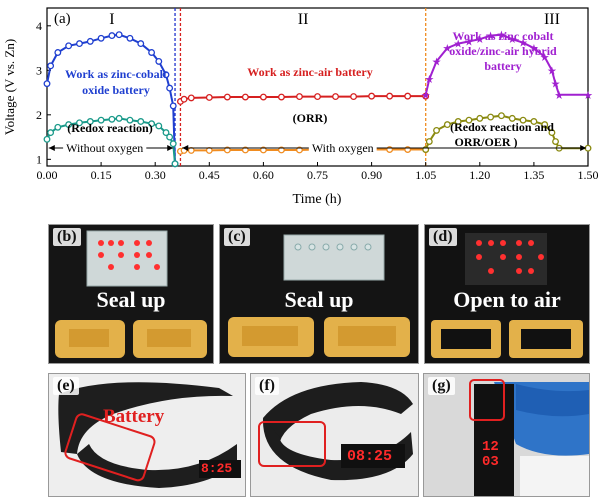 The height and width of the screenshot is (499, 600). Describe the element at coordinates (217, 468) in the screenshot. I see `watch-display-e: 8:25` at that location.